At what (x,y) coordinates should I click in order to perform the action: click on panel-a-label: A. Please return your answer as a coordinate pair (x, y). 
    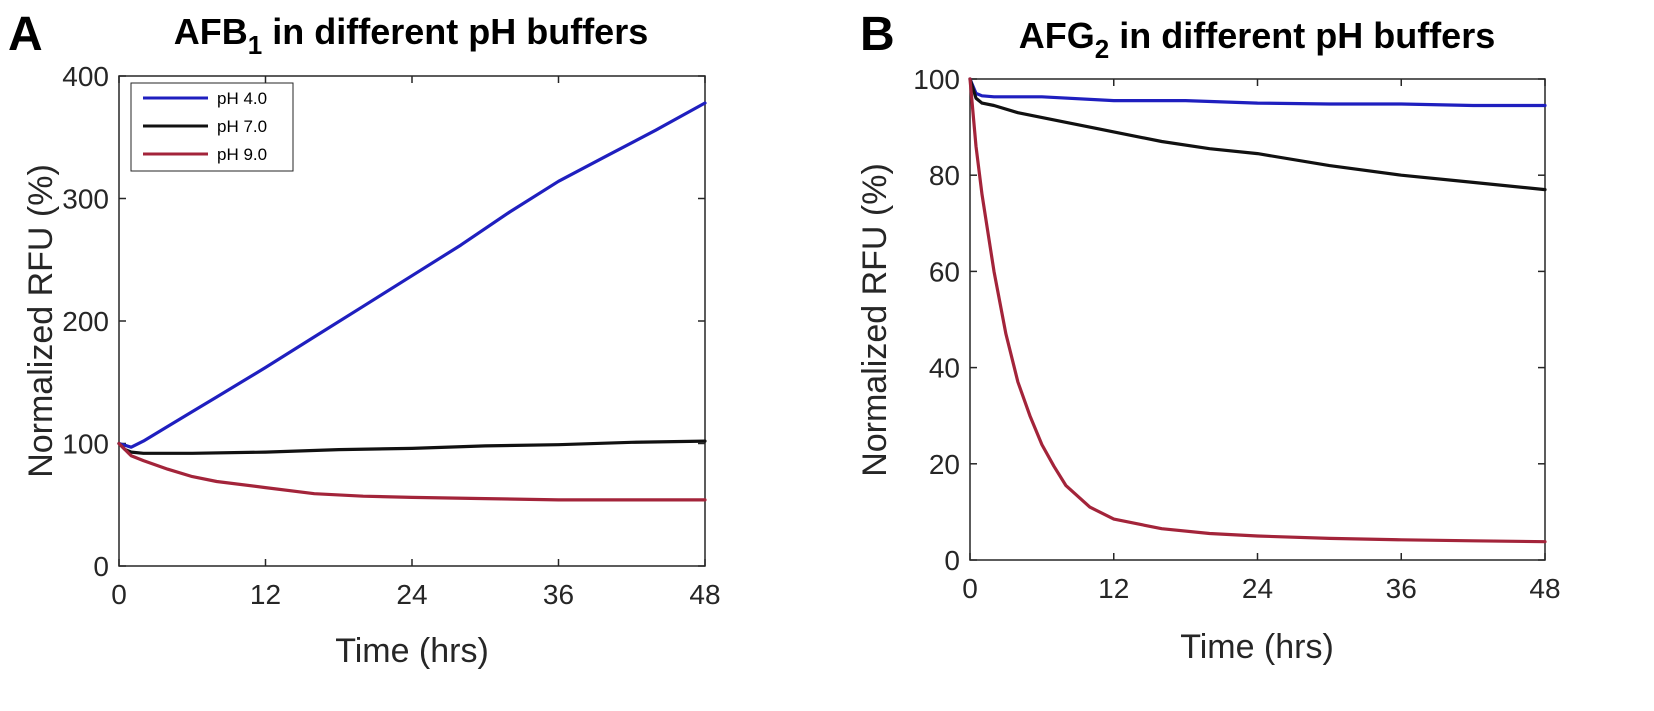
    Looking at the image, I should click on (25, 34).